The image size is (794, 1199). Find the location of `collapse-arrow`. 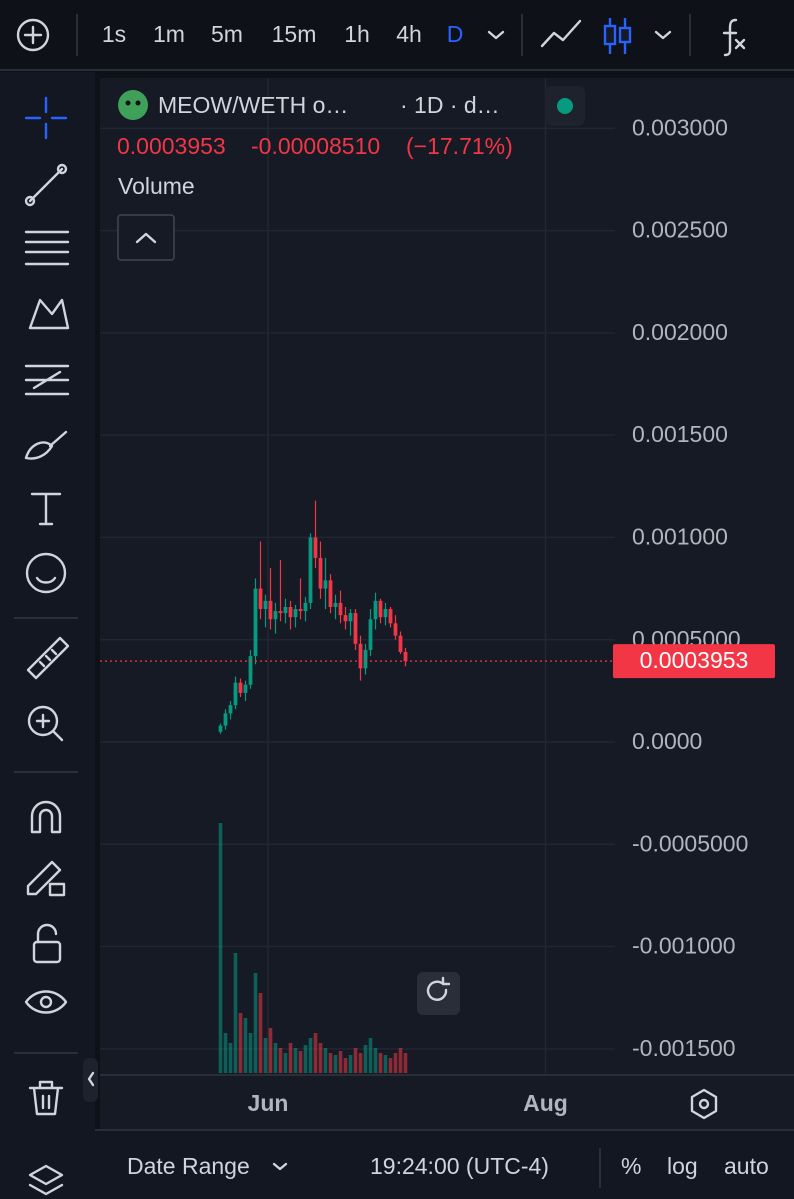

collapse-arrow is located at coordinates (91, 1079).